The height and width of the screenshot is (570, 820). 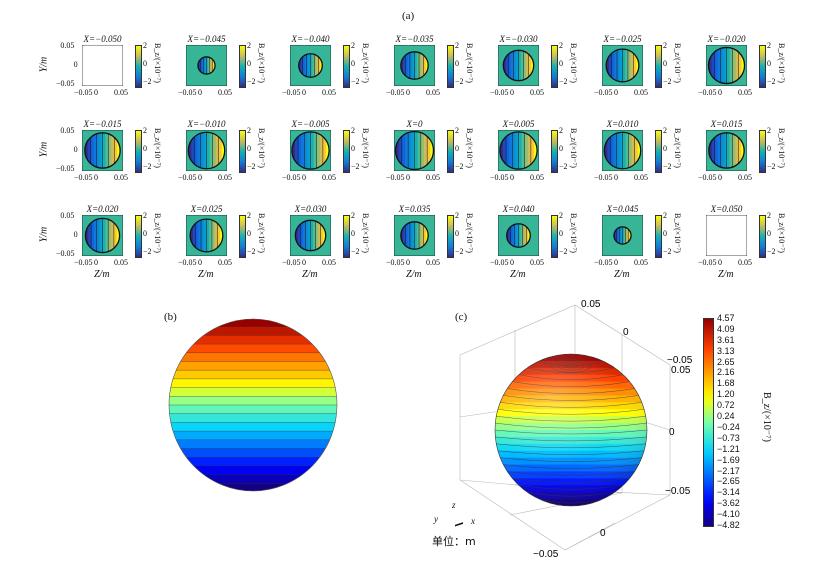 I want to click on slice-title: X=0.050, so click(x=726, y=209).